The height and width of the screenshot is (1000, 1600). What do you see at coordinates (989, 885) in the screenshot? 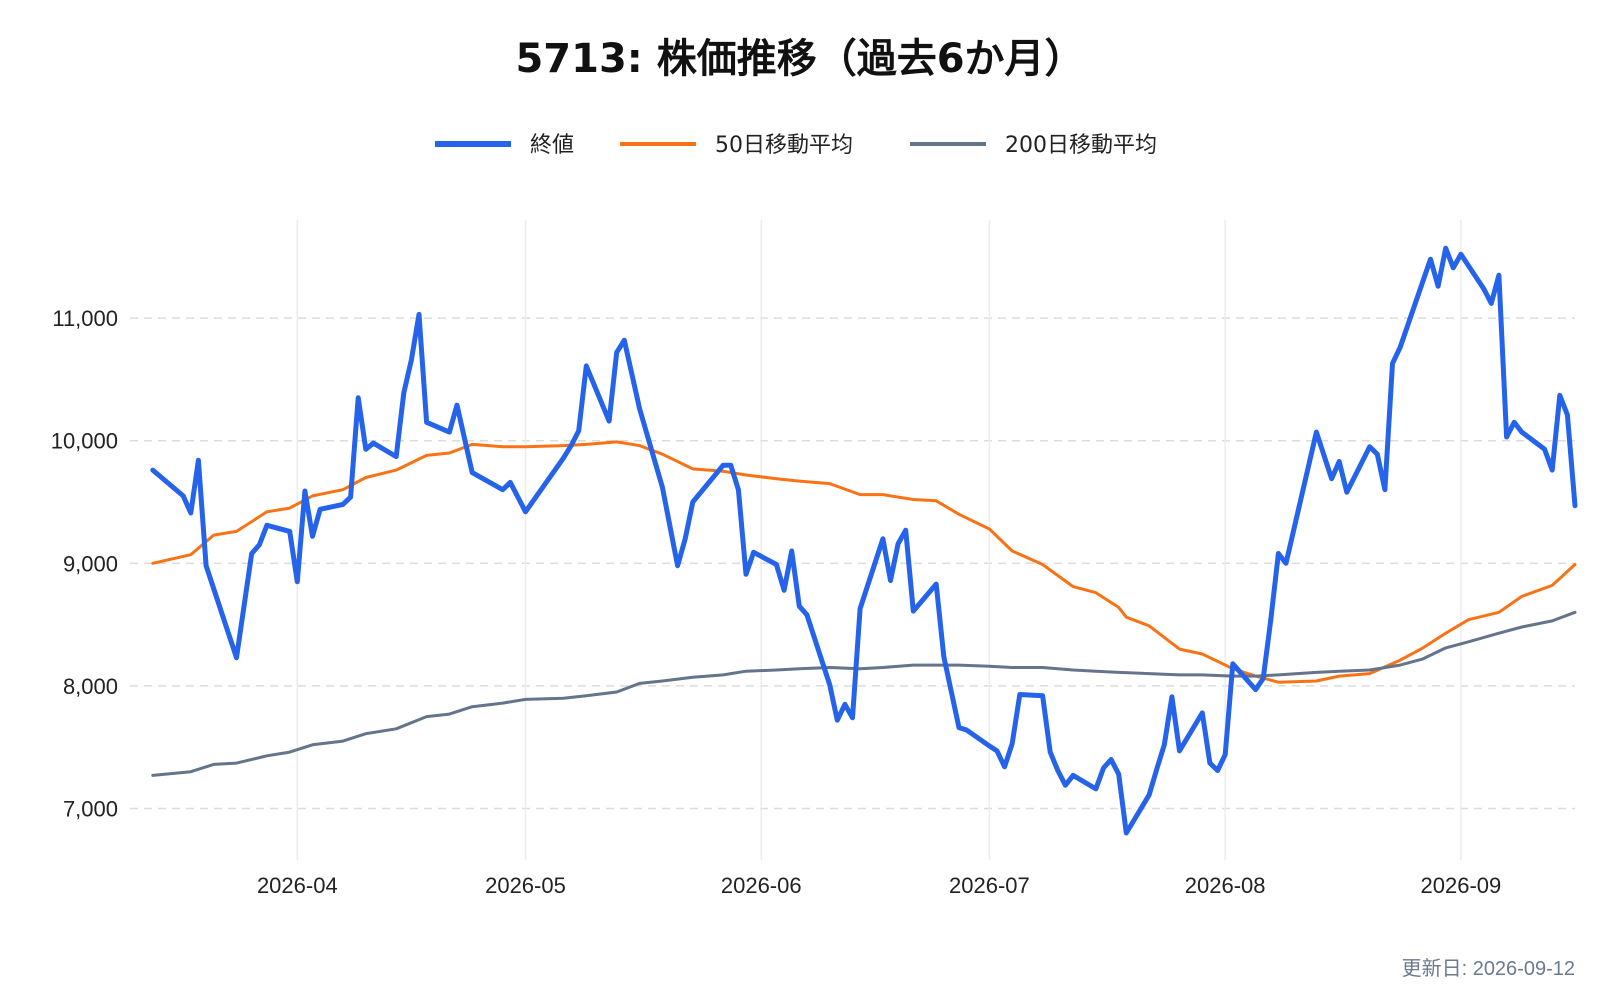
I see `x-tick-label: 2026-07` at bounding box center [989, 885].